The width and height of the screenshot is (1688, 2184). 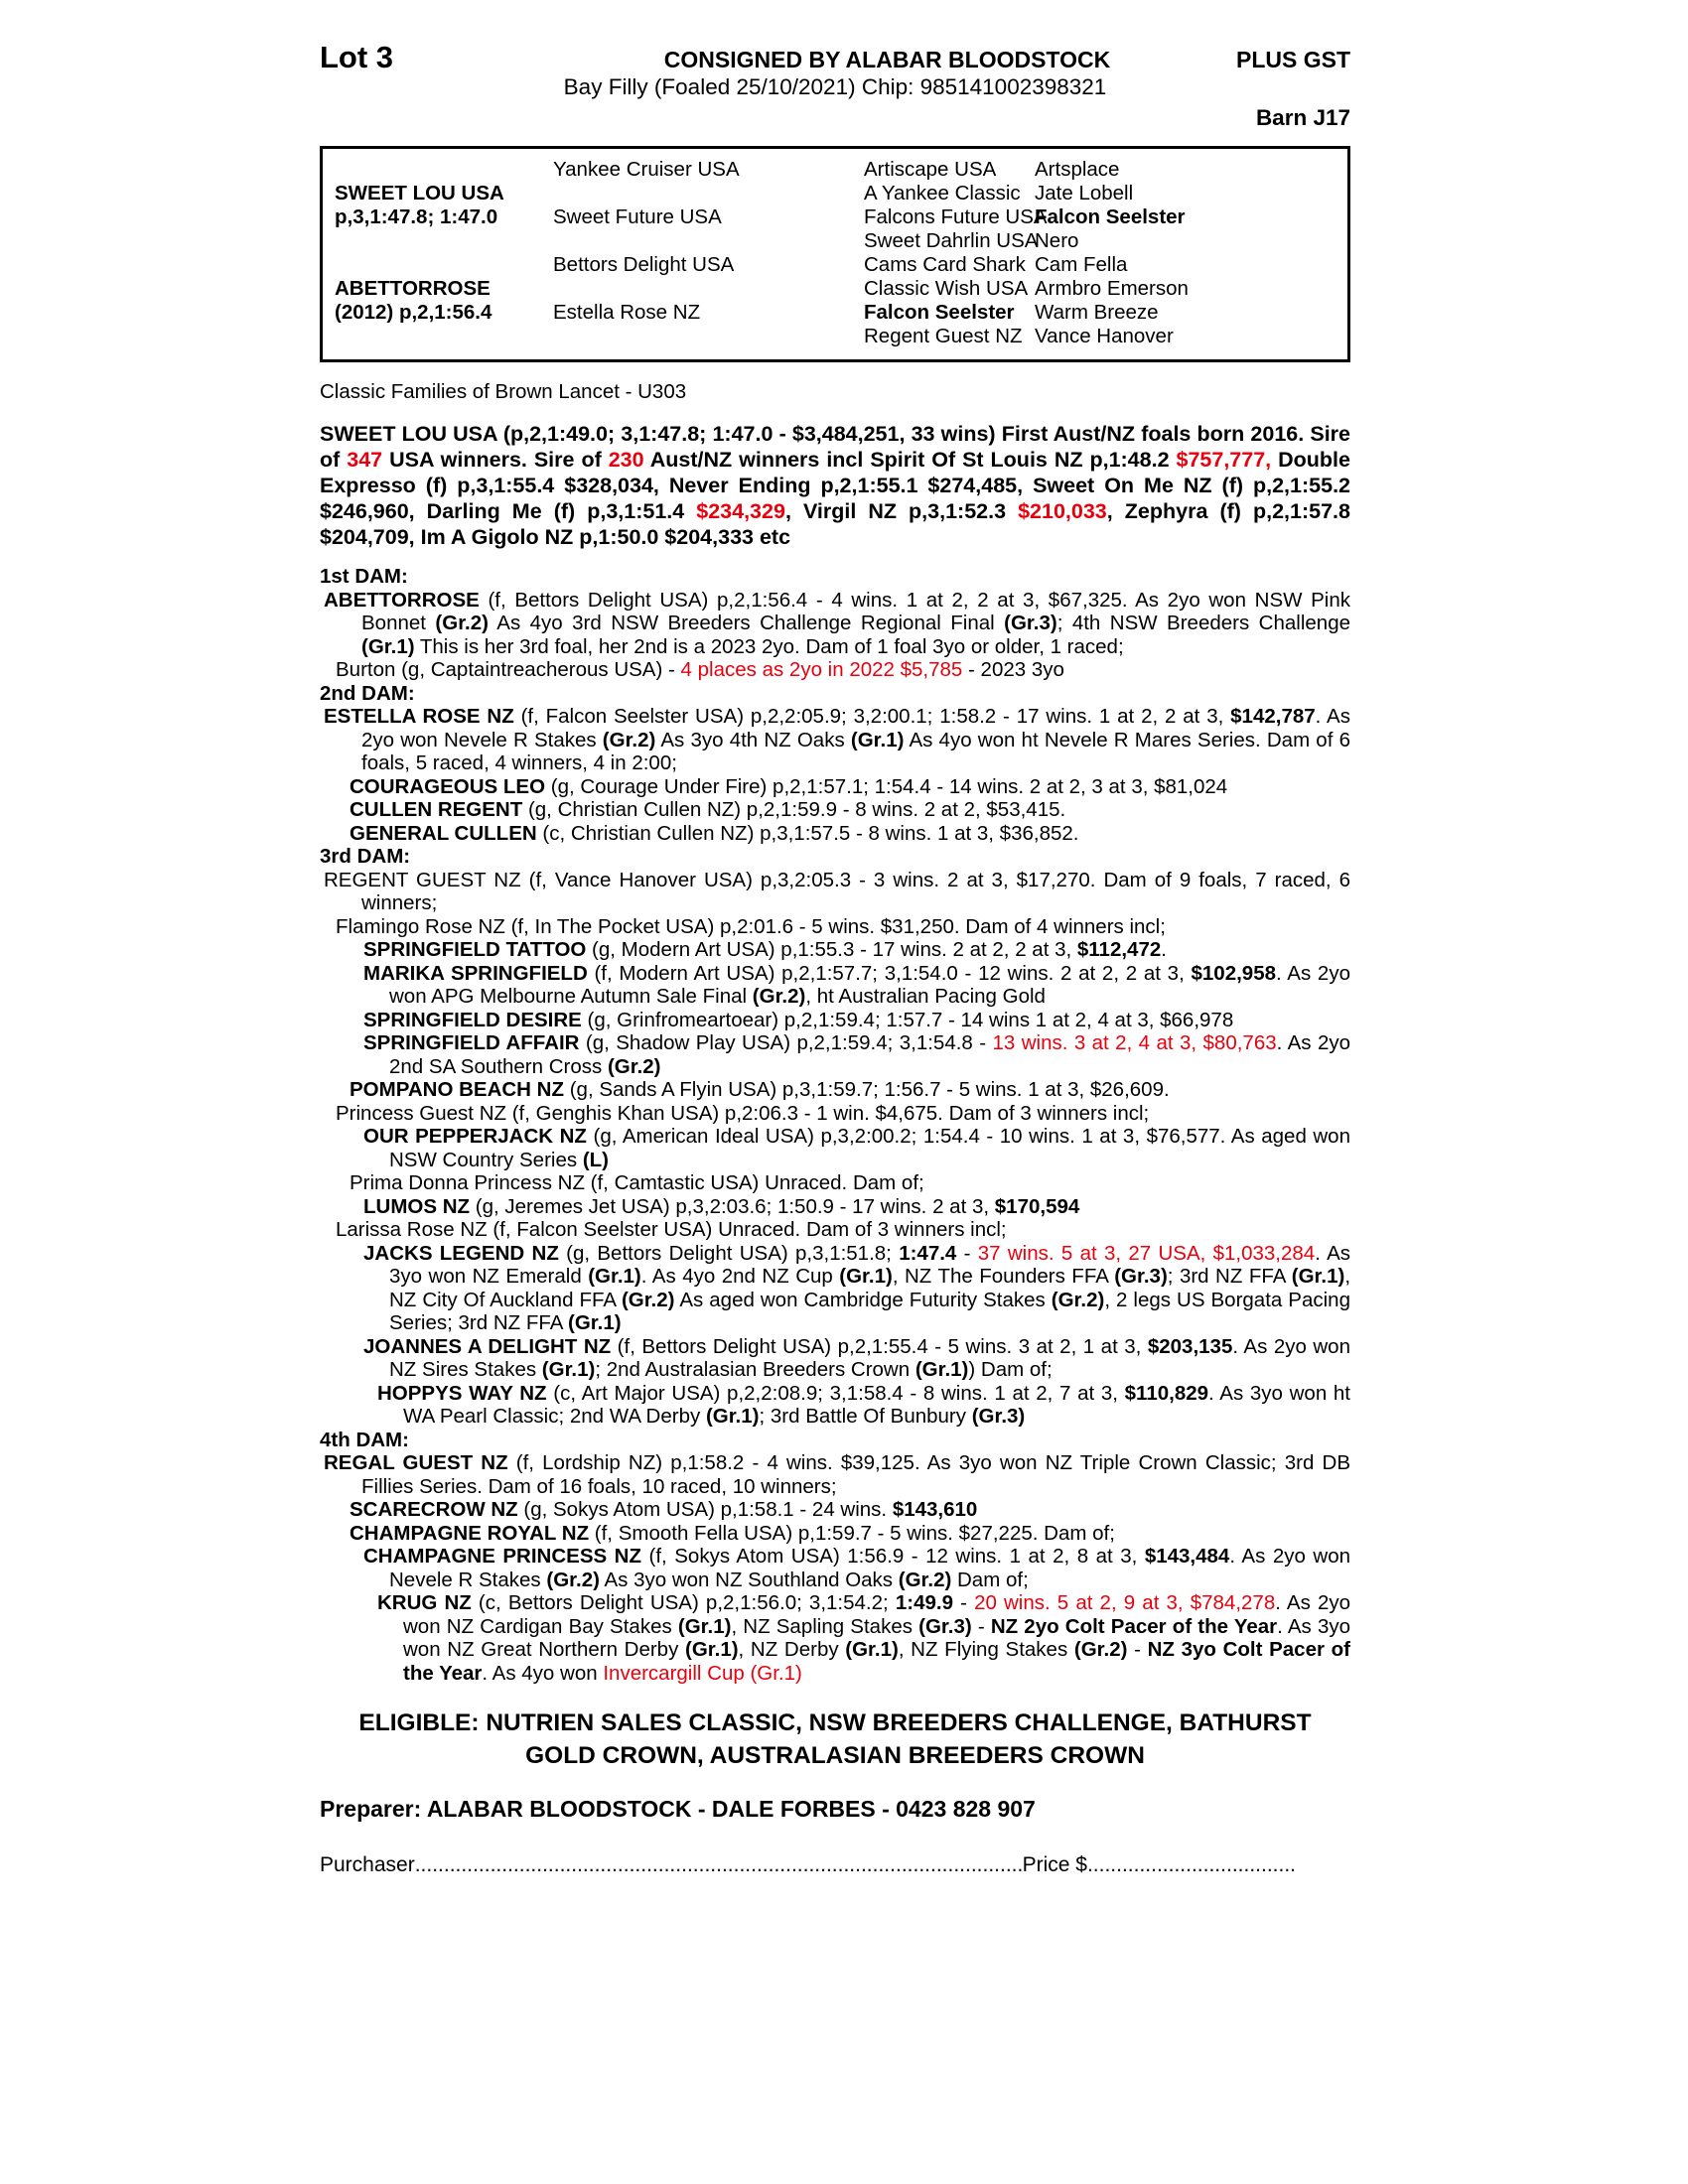 What do you see at coordinates (502, 1556) in the screenshot?
I see `text-segment: CHAMPAGNE PRINCESS NZ` at bounding box center [502, 1556].